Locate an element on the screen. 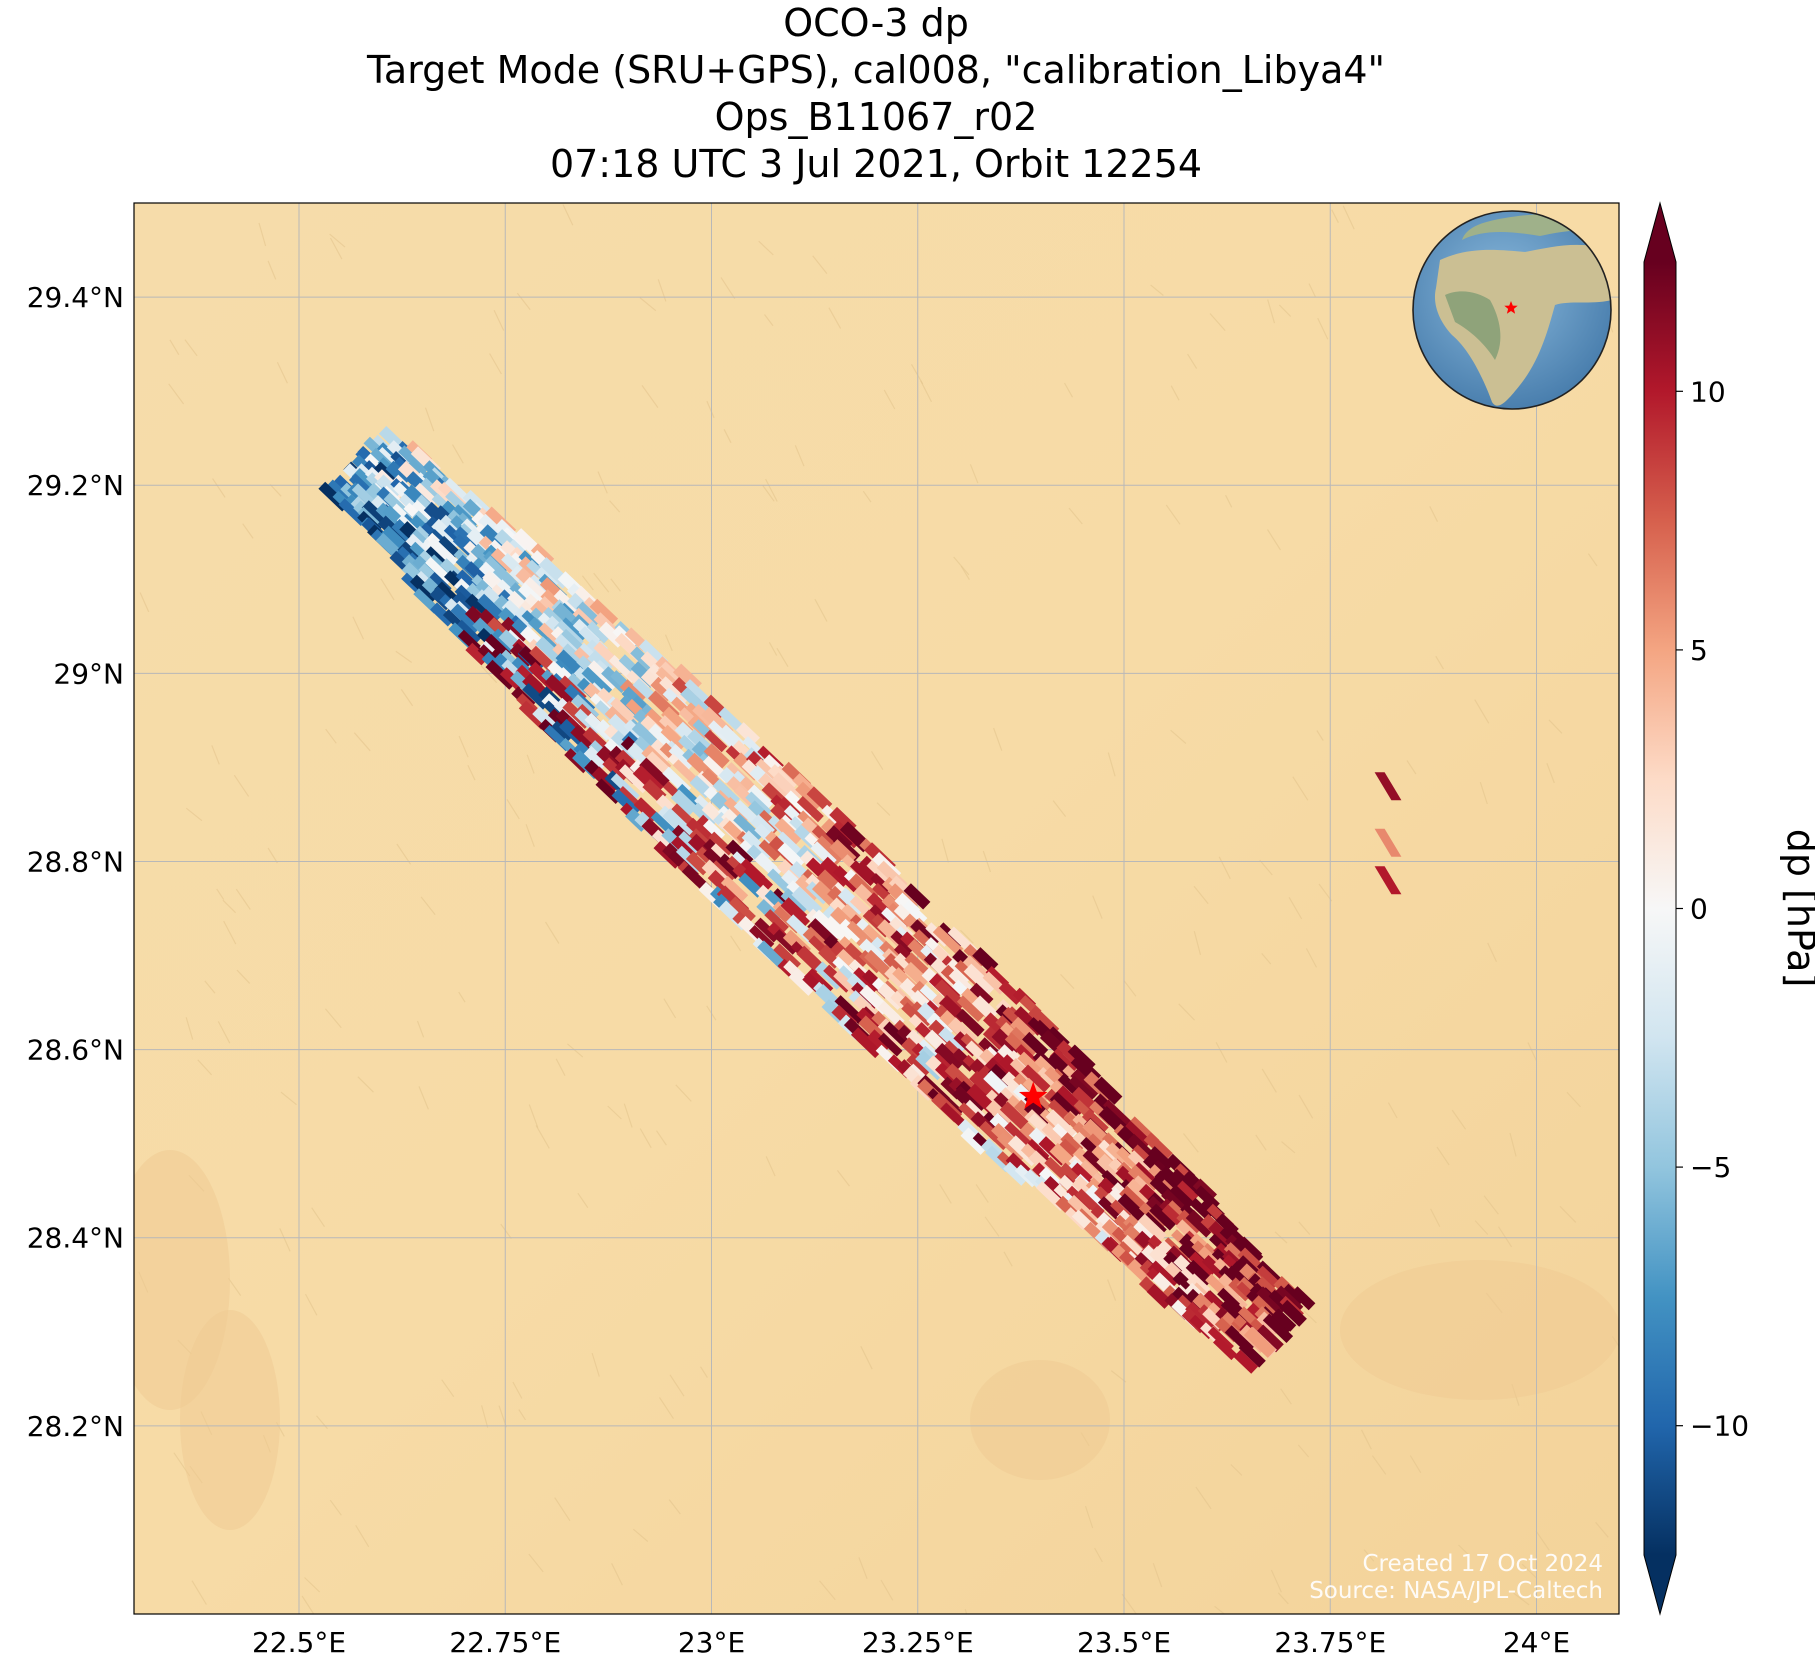  dune-patch is located at coordinates (230, 1420).